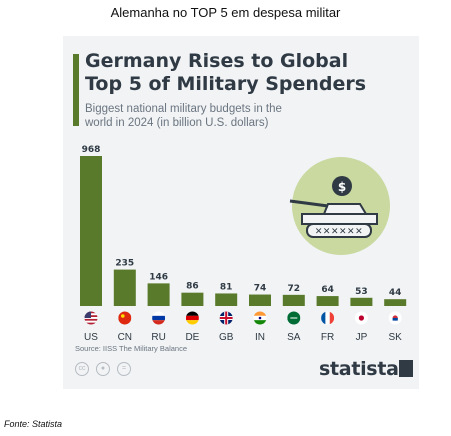 This screenshot has height=436, width=451. Describe the element at coordinates (395, 302) in the screenshot. I see `bar-sk` at that location.